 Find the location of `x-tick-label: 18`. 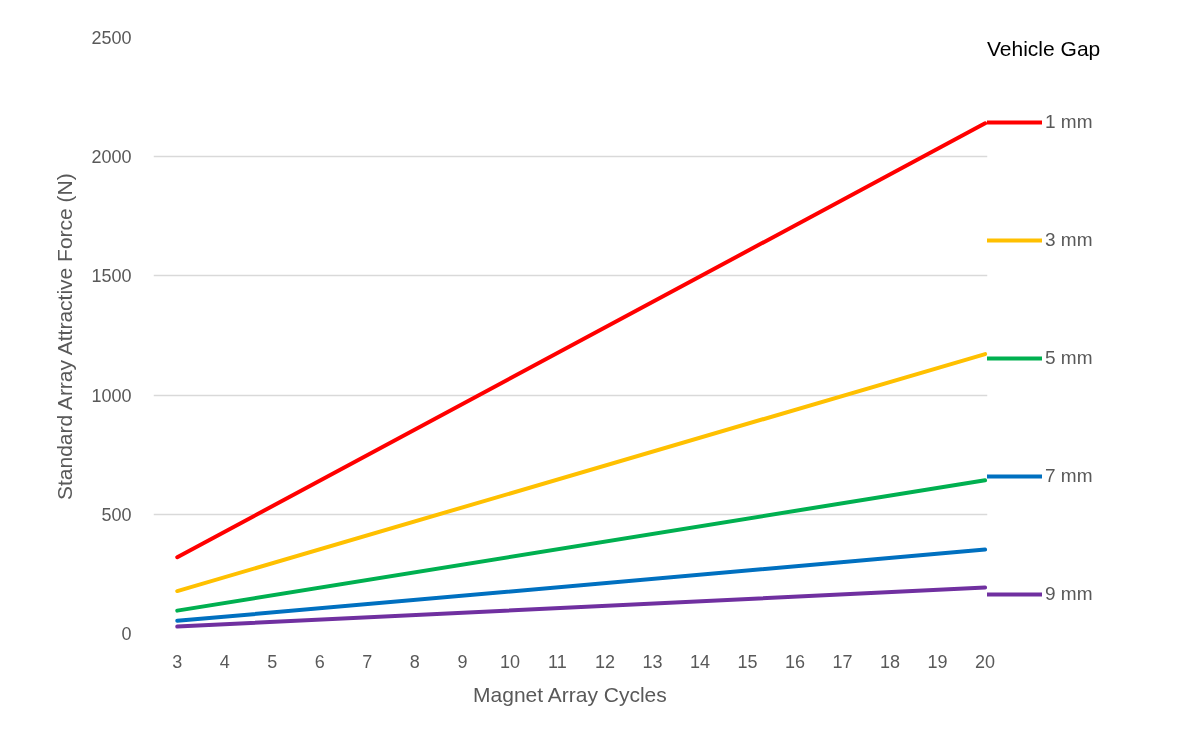

x-tick-label: 18 is located at coordinates (890, 661).